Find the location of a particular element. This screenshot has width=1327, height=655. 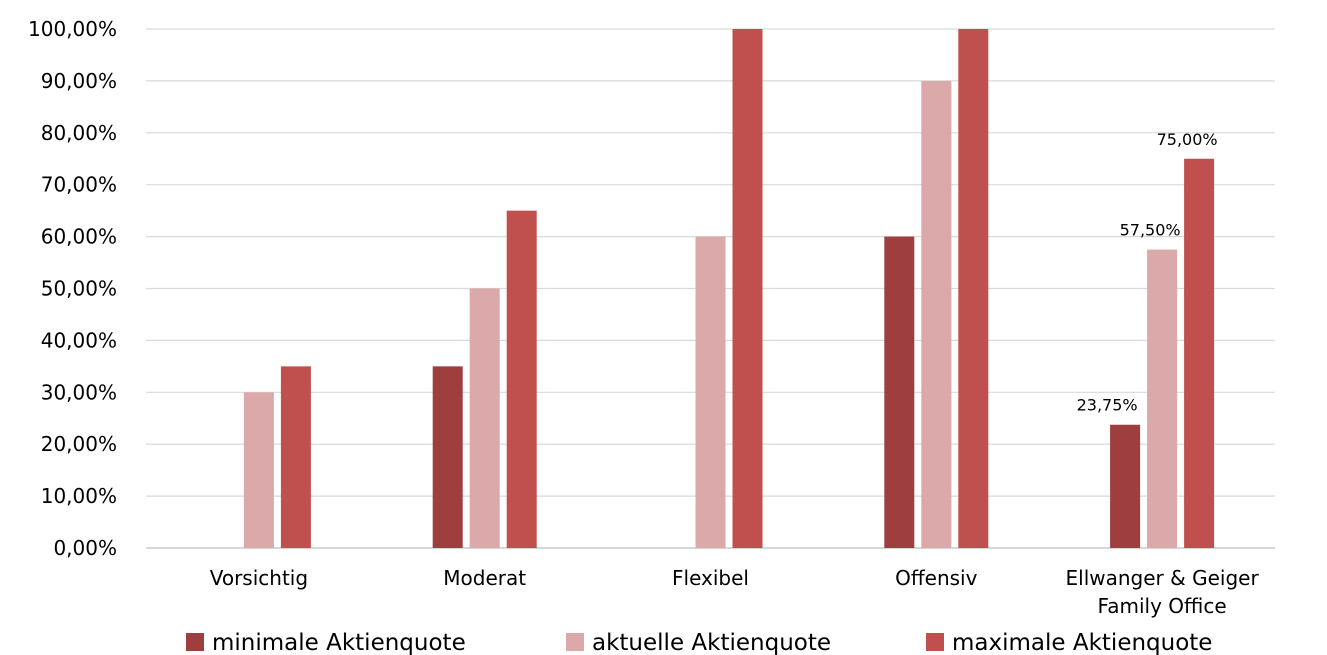

legend-label: aktuelle Aktienquote is located at coordinates (711, 642).